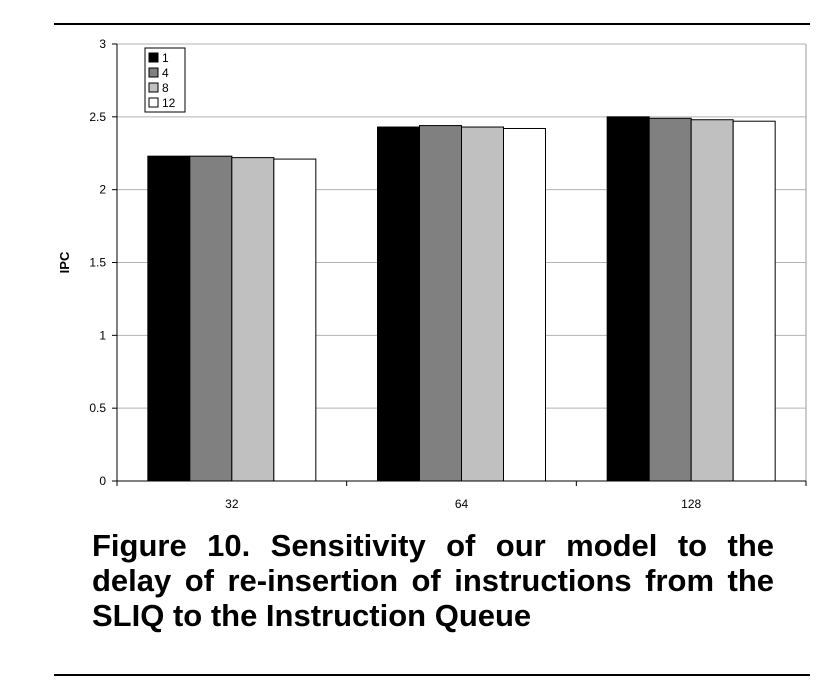  What do you see at coordinates (165, 58) in the screenshot?
I see `legend-label: 1` at bounding box center [165, 58].